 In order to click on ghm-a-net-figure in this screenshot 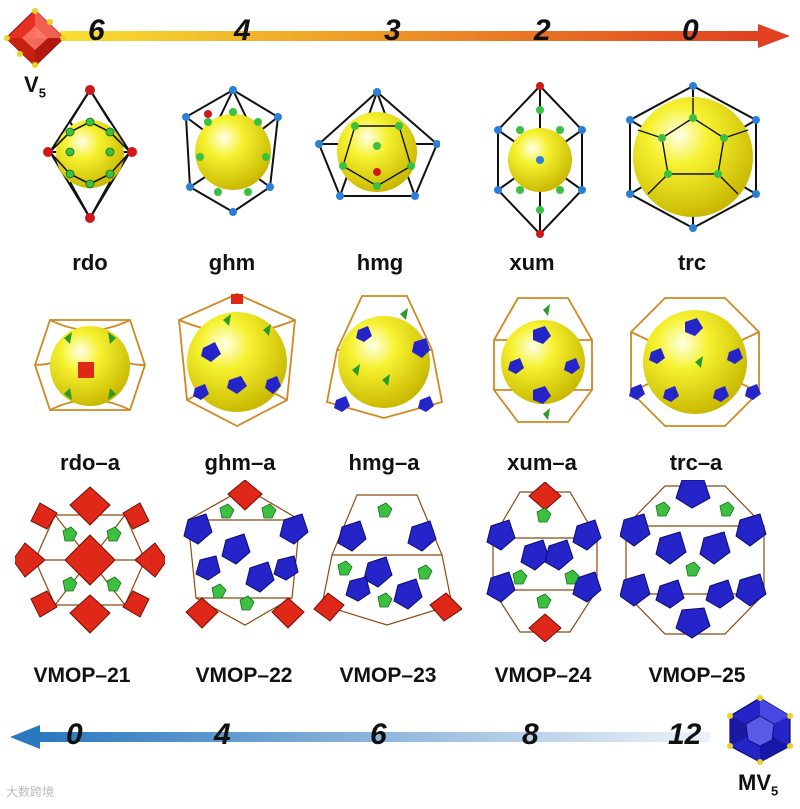, I will do `click(237, 360)`.